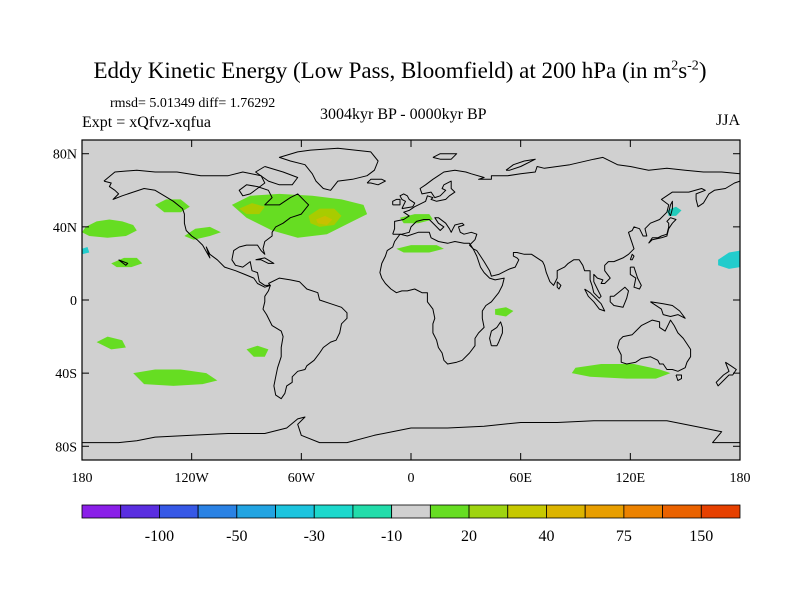  I want to click on anomaly-mediterranean-north-africa, so click(420, 249).